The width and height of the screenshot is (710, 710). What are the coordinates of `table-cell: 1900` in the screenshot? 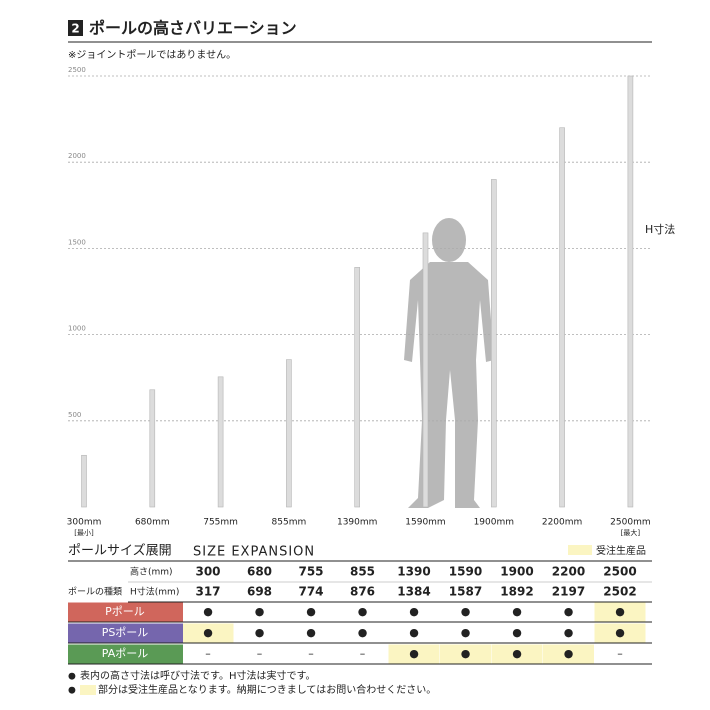 It's located at (516, 572).